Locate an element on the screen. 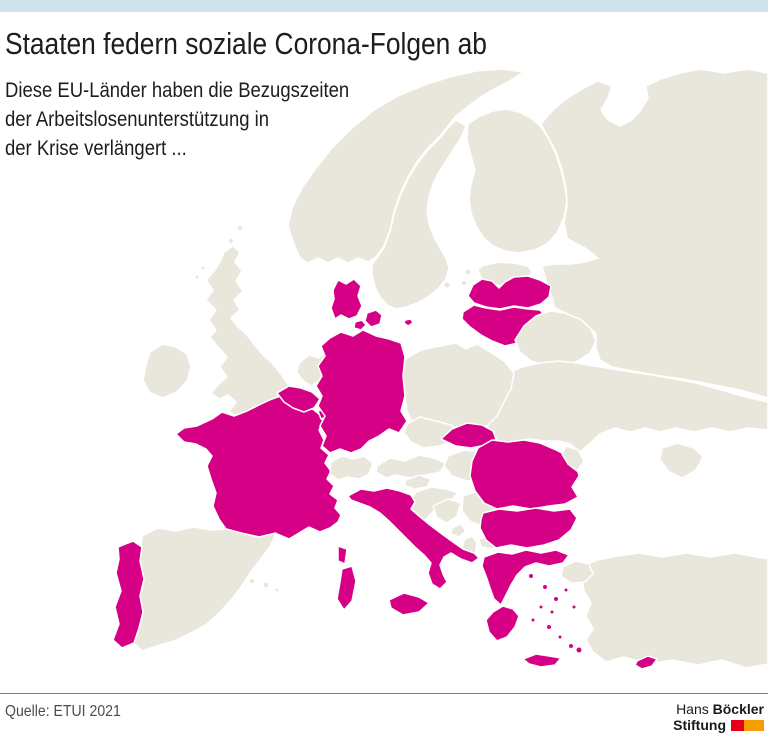 This screenshot has height=753, width=768. source-label: Quelle: ETUI 2021 is located at coordinates (63, 711).